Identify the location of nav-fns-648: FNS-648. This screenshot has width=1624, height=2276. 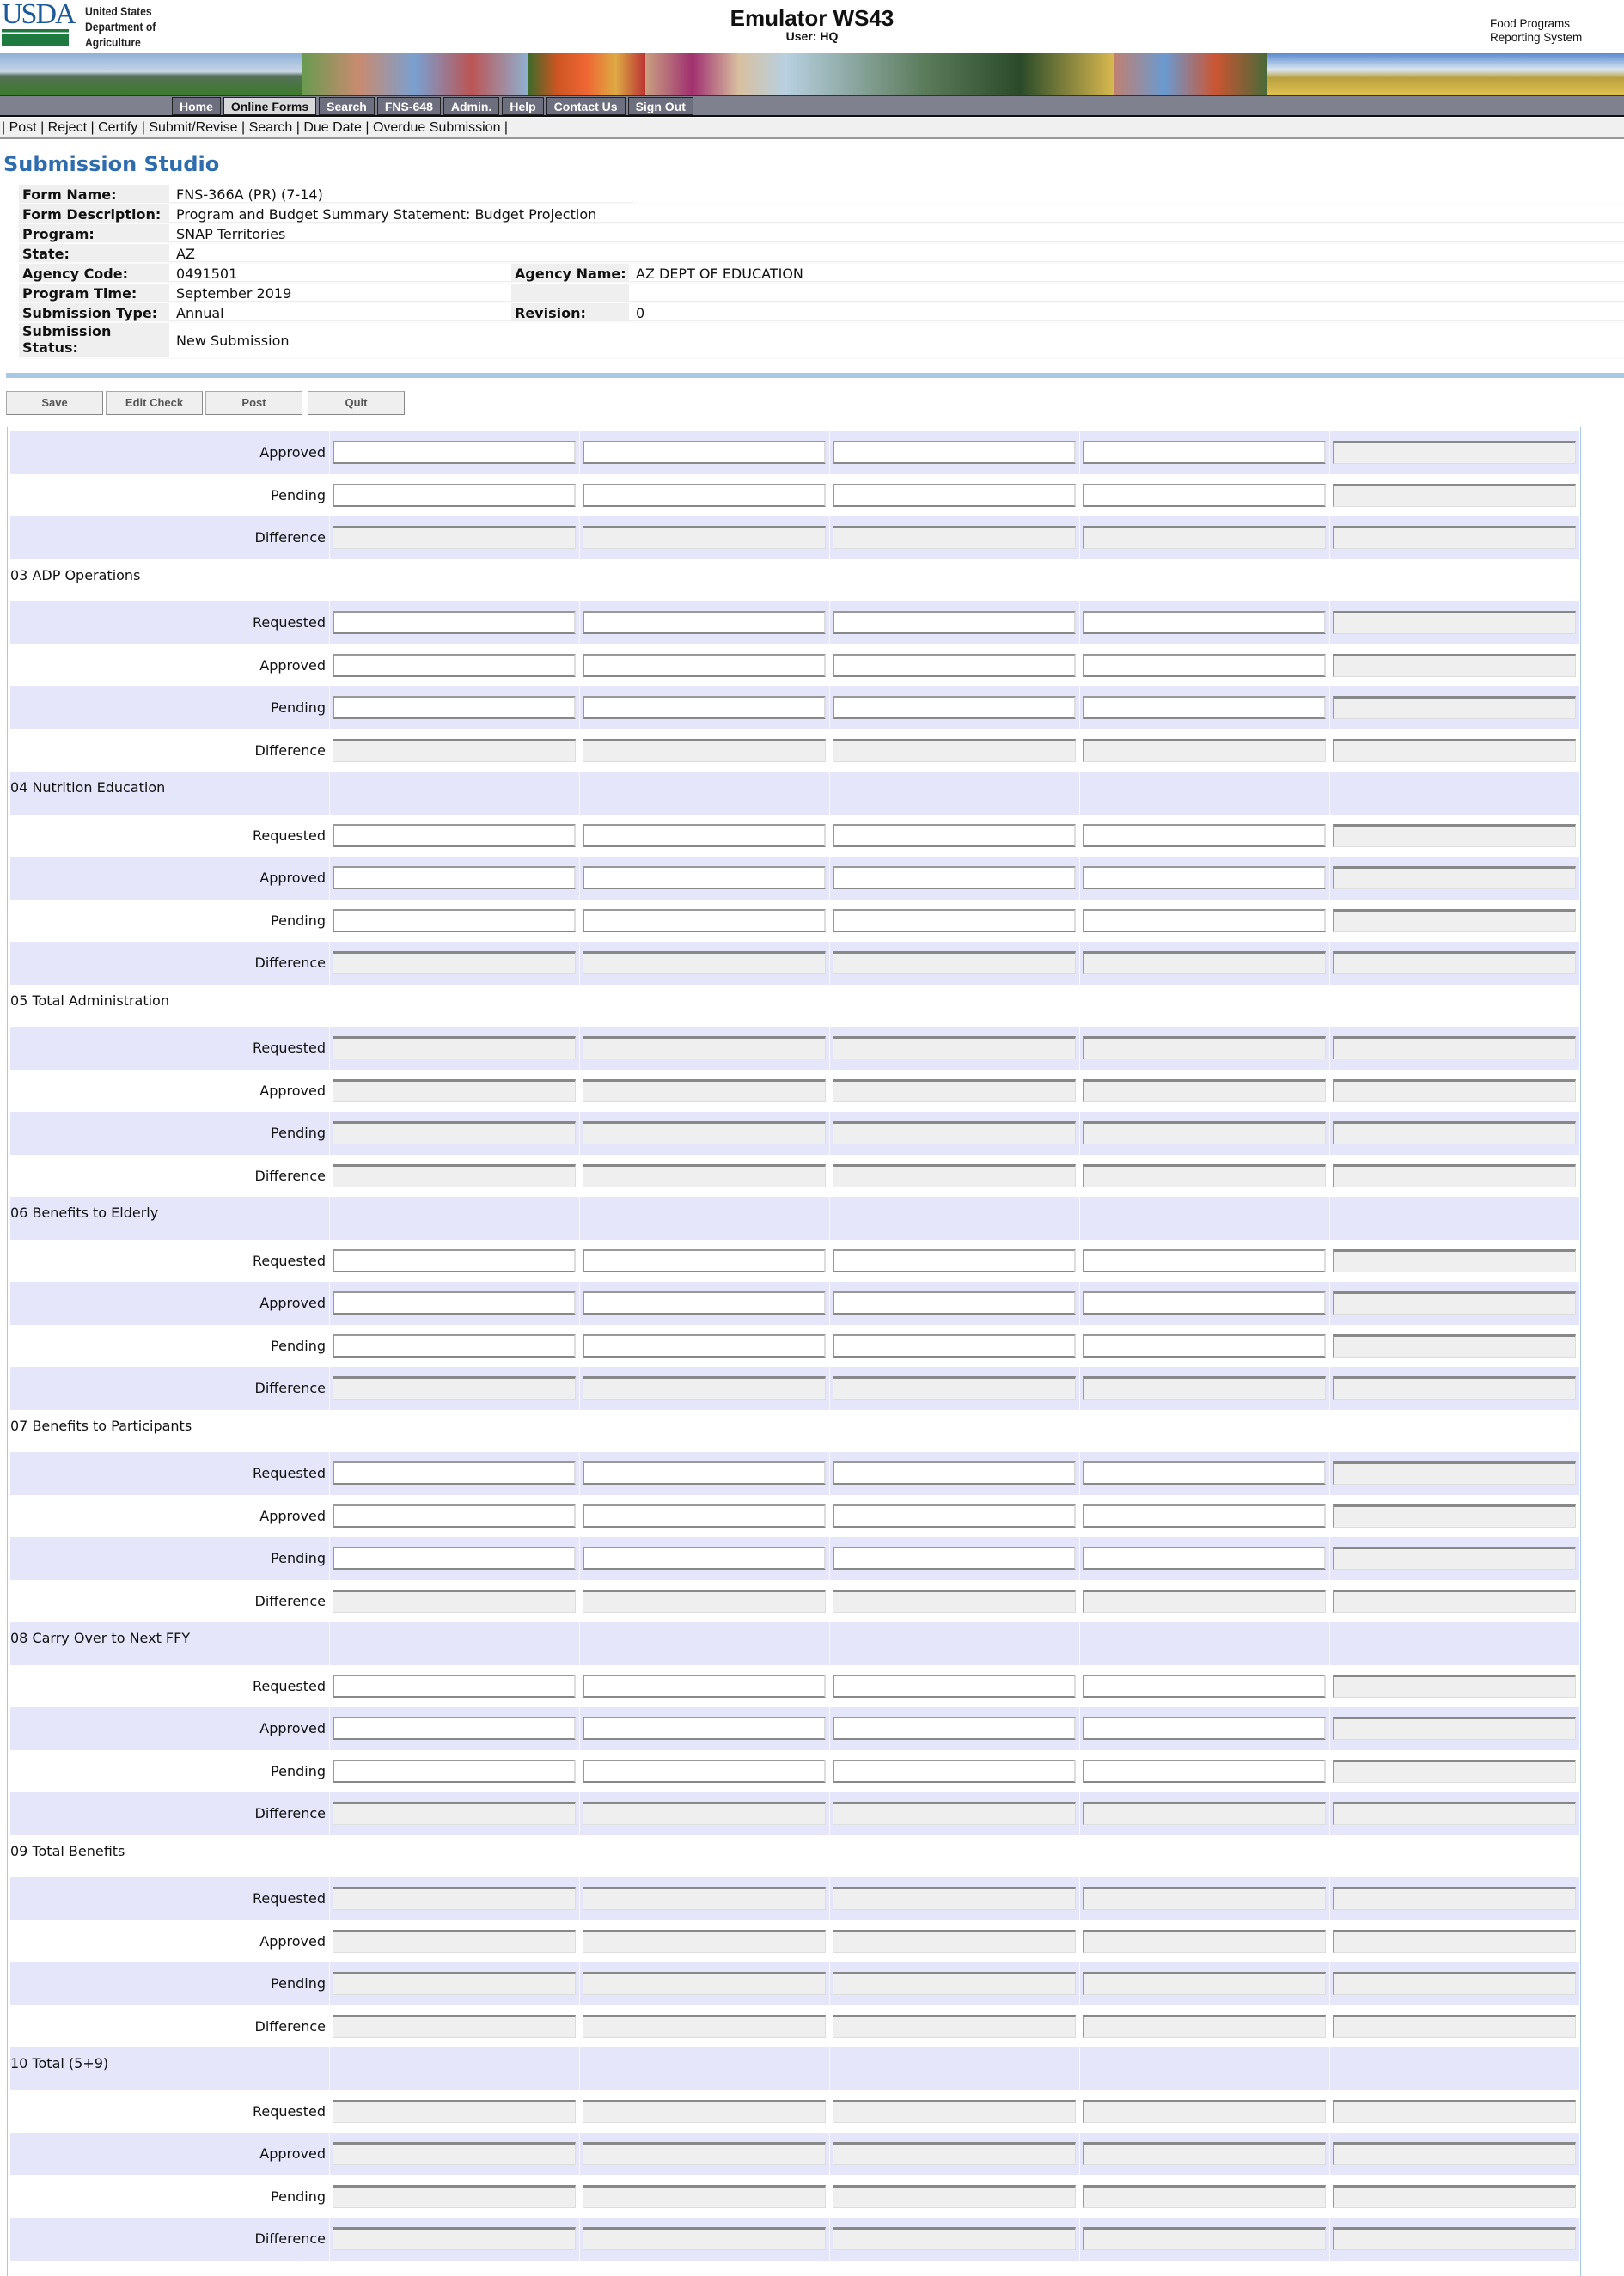
(408, 106).